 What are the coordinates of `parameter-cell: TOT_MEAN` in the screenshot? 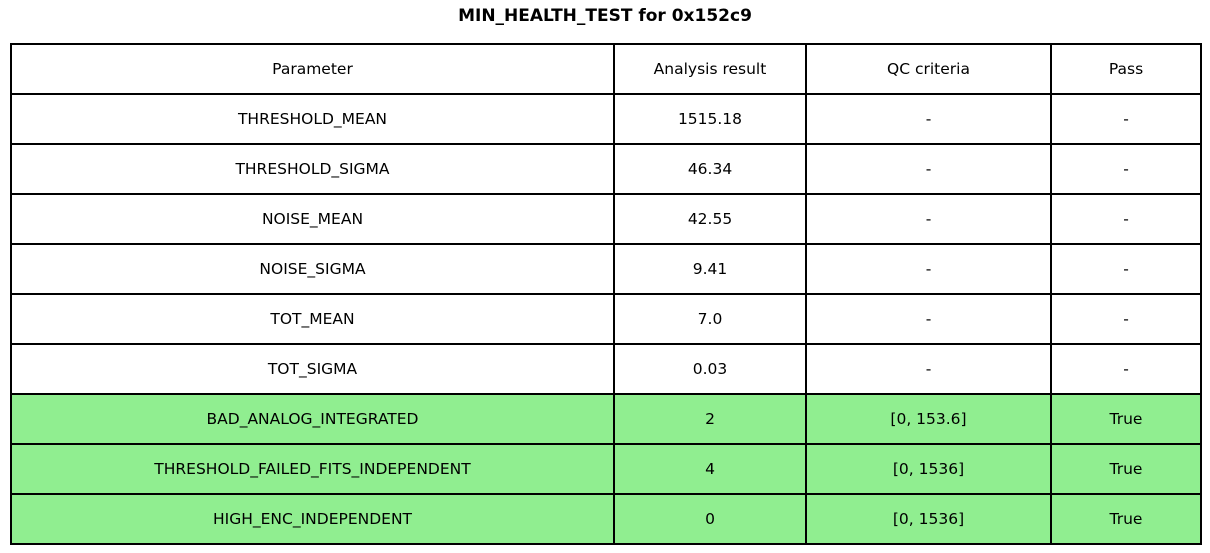 It's located at (312, 319).